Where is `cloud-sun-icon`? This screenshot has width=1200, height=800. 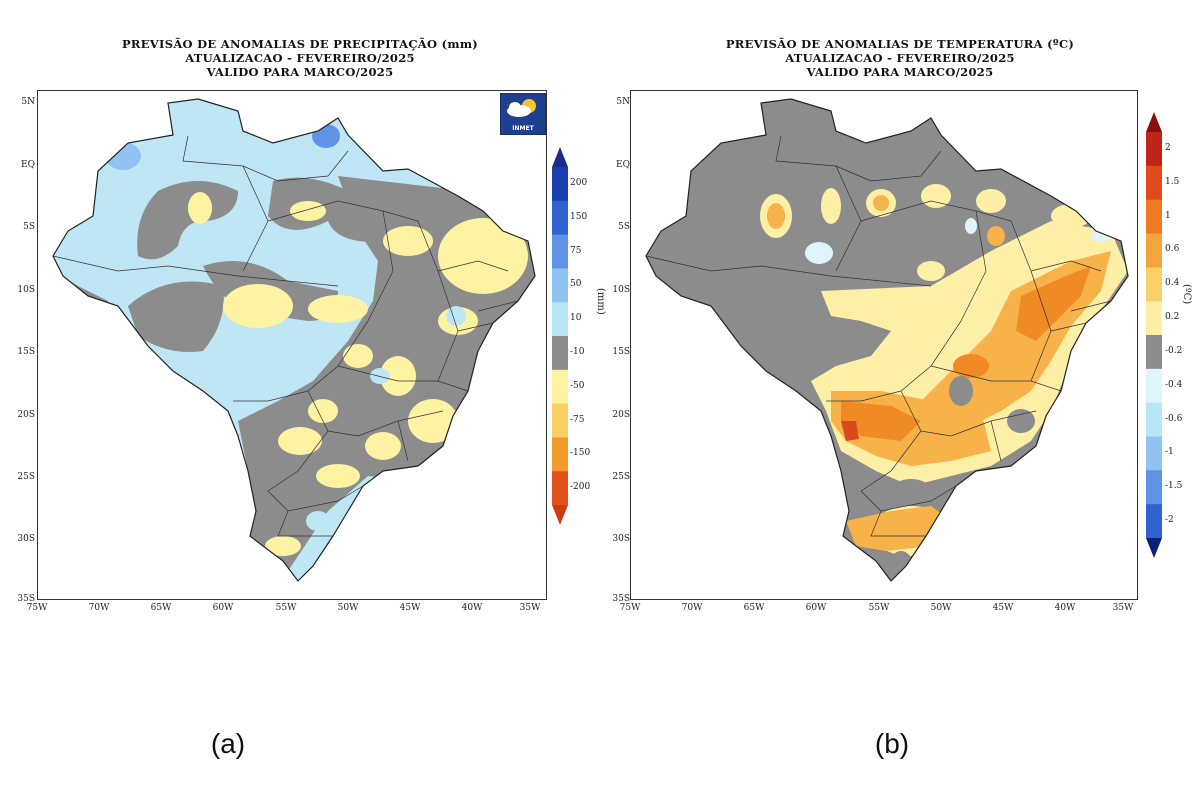 cloud-sun-icon is located at coordinates (521, 108).